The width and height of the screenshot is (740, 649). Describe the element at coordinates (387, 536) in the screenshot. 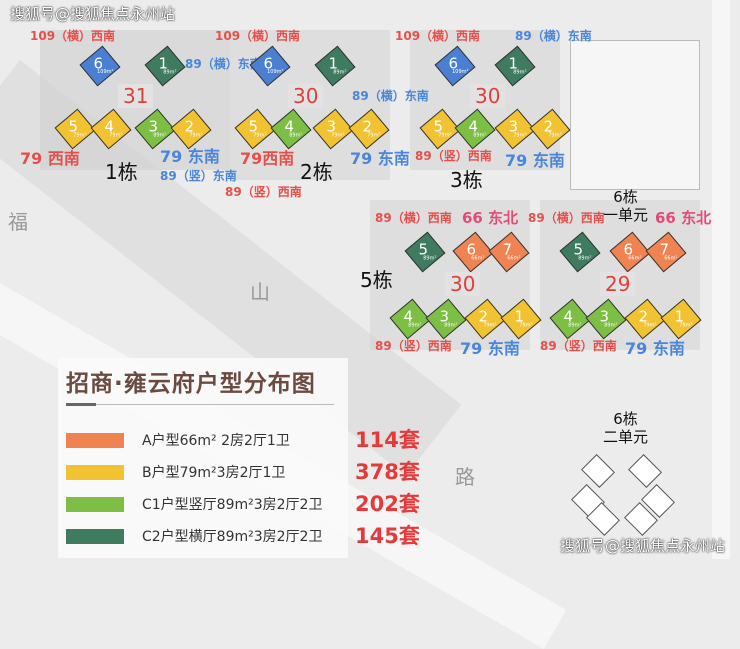

I see `legend-count-c2: 145套` at that location.